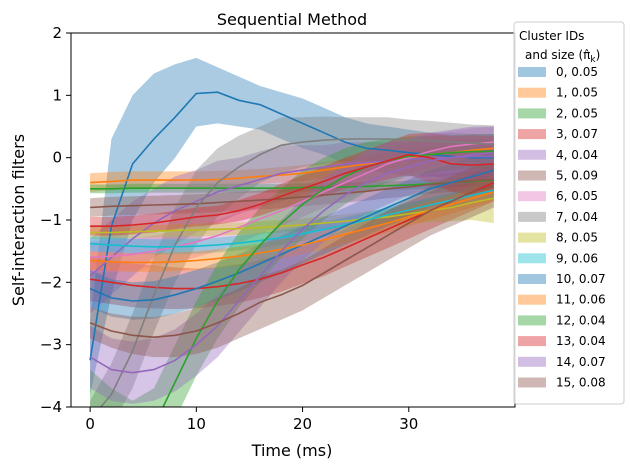 The height and width of the screenshot is (469, 630). What do you see at coordinates (551, 36) in the screenshot?
I see `legend-title-line1: Cluster IDs` at bounding box center [551, 36].